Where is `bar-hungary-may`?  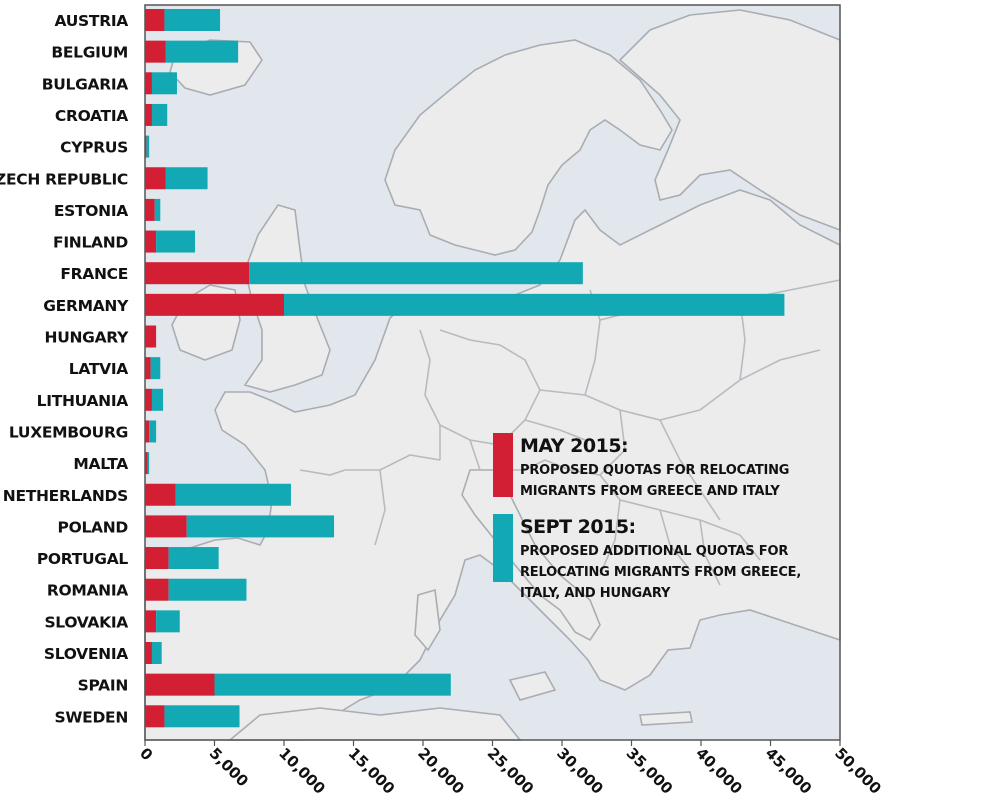 bar-hungary-may is located at coordinates (151, 336).